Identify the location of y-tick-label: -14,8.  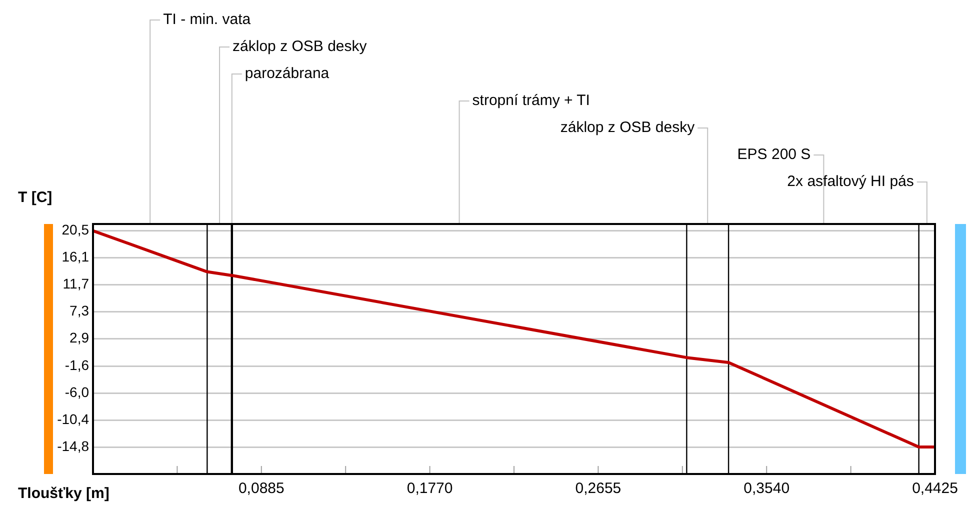
(73, 446).